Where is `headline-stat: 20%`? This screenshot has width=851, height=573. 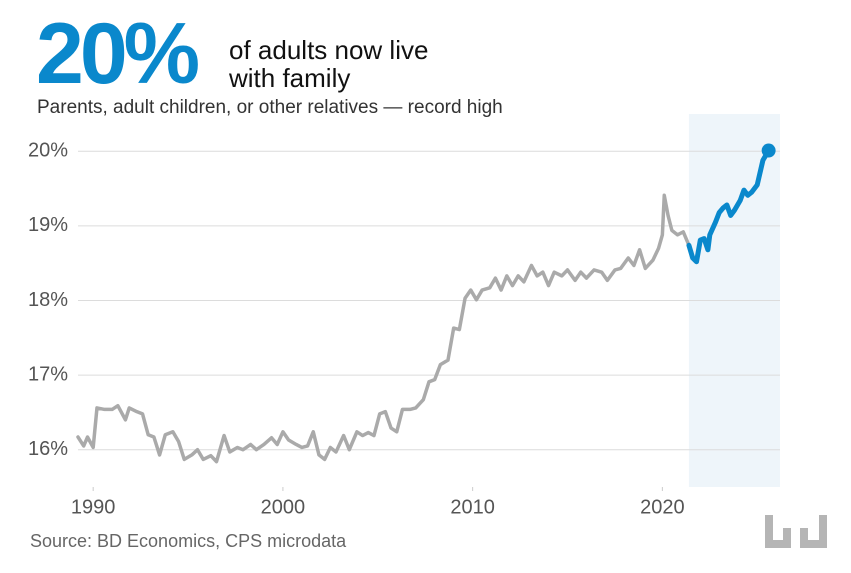
headline-stat: 20% is located at coordinates (118, 54).